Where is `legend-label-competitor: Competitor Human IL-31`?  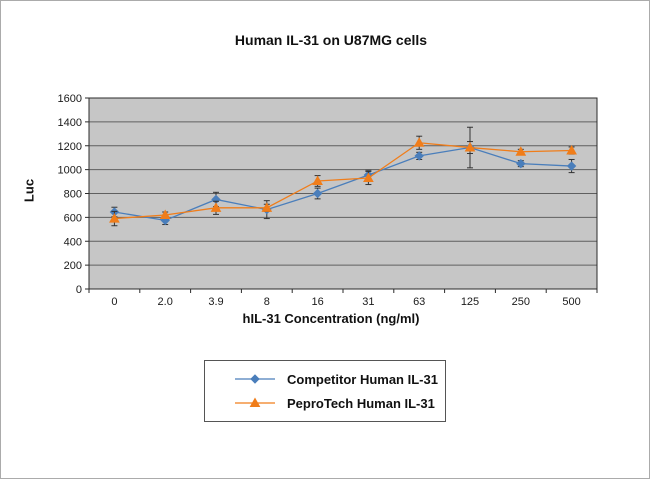 legend-label-competitor: Competitor Human IL-31 is located at coordinates (362, 379).